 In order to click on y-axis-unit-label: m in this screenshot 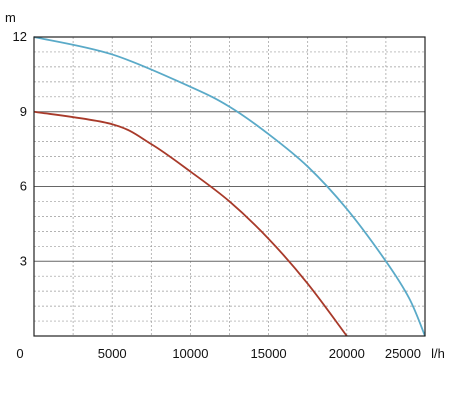, I will do `click(10, 17)`.